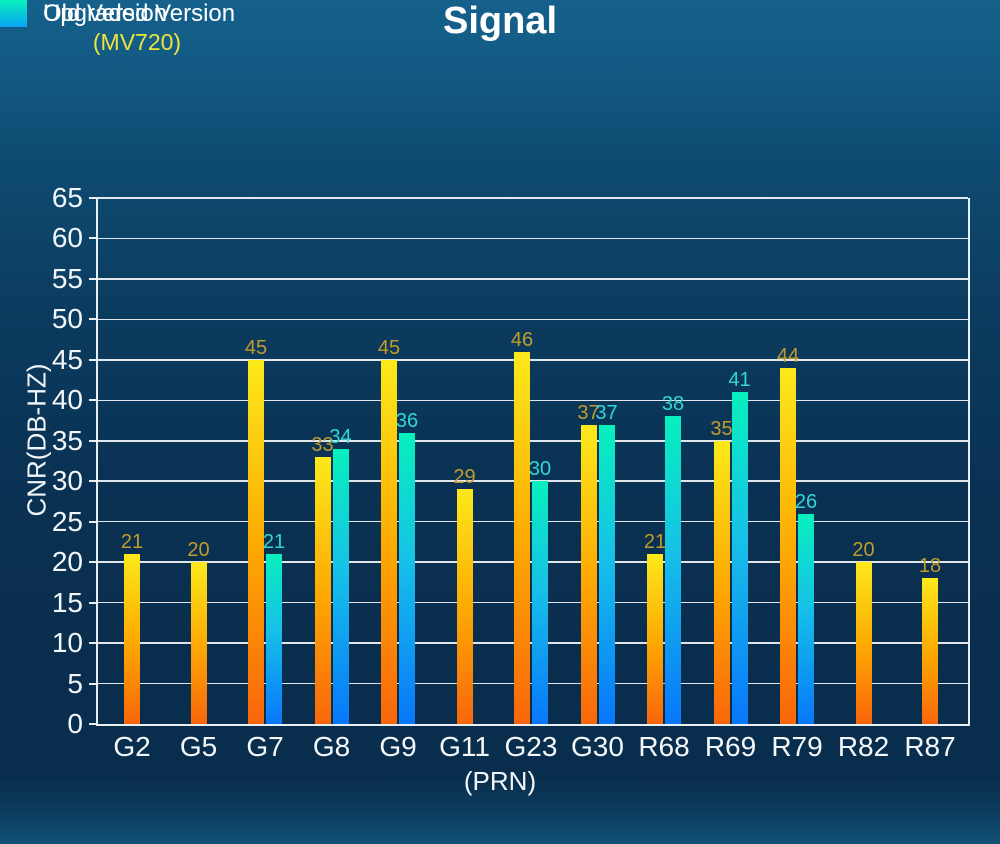 The height and width of the screenshot is (844, 1000). Describe the element at coordinates (597, 746) in the screenshot. I see `x-tick-label-G30: G30` at that location.